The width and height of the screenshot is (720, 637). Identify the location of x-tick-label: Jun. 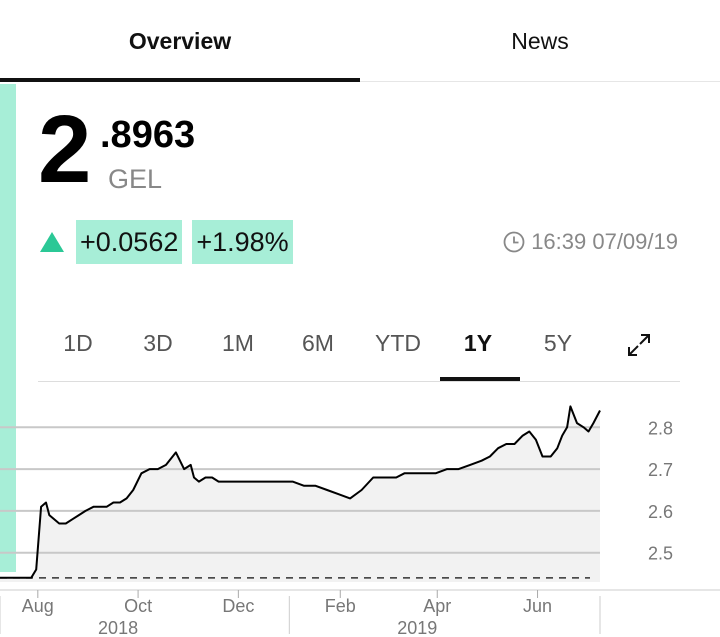
(537, 606).